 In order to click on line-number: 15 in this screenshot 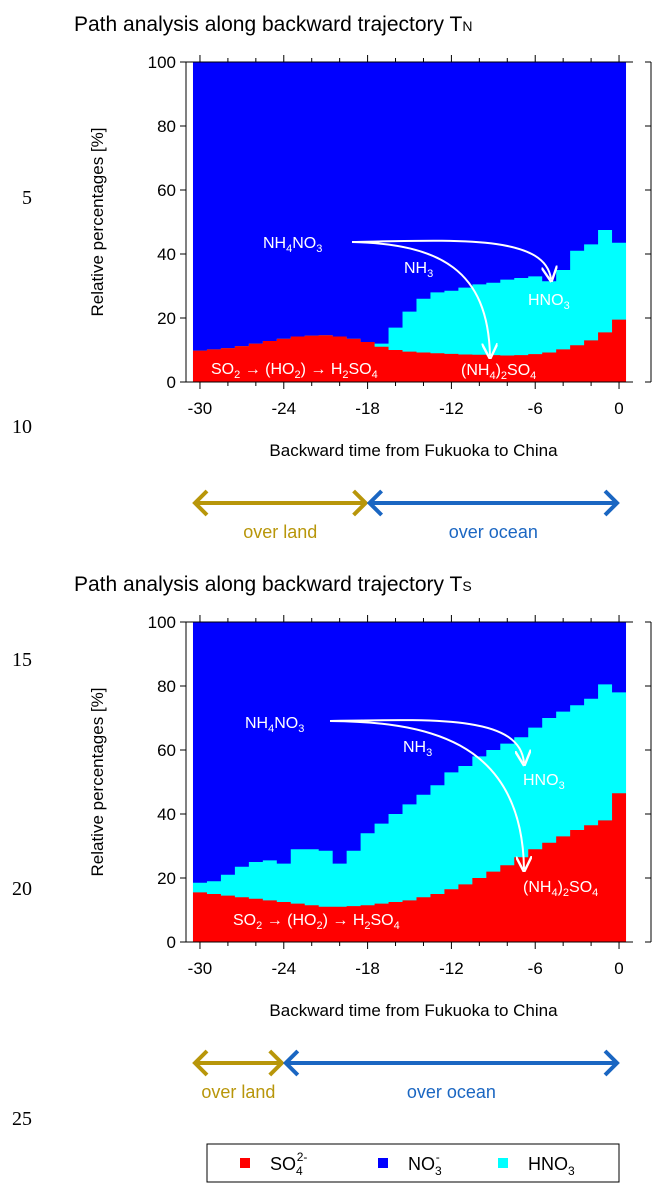, I will do `click(22, 660)`.